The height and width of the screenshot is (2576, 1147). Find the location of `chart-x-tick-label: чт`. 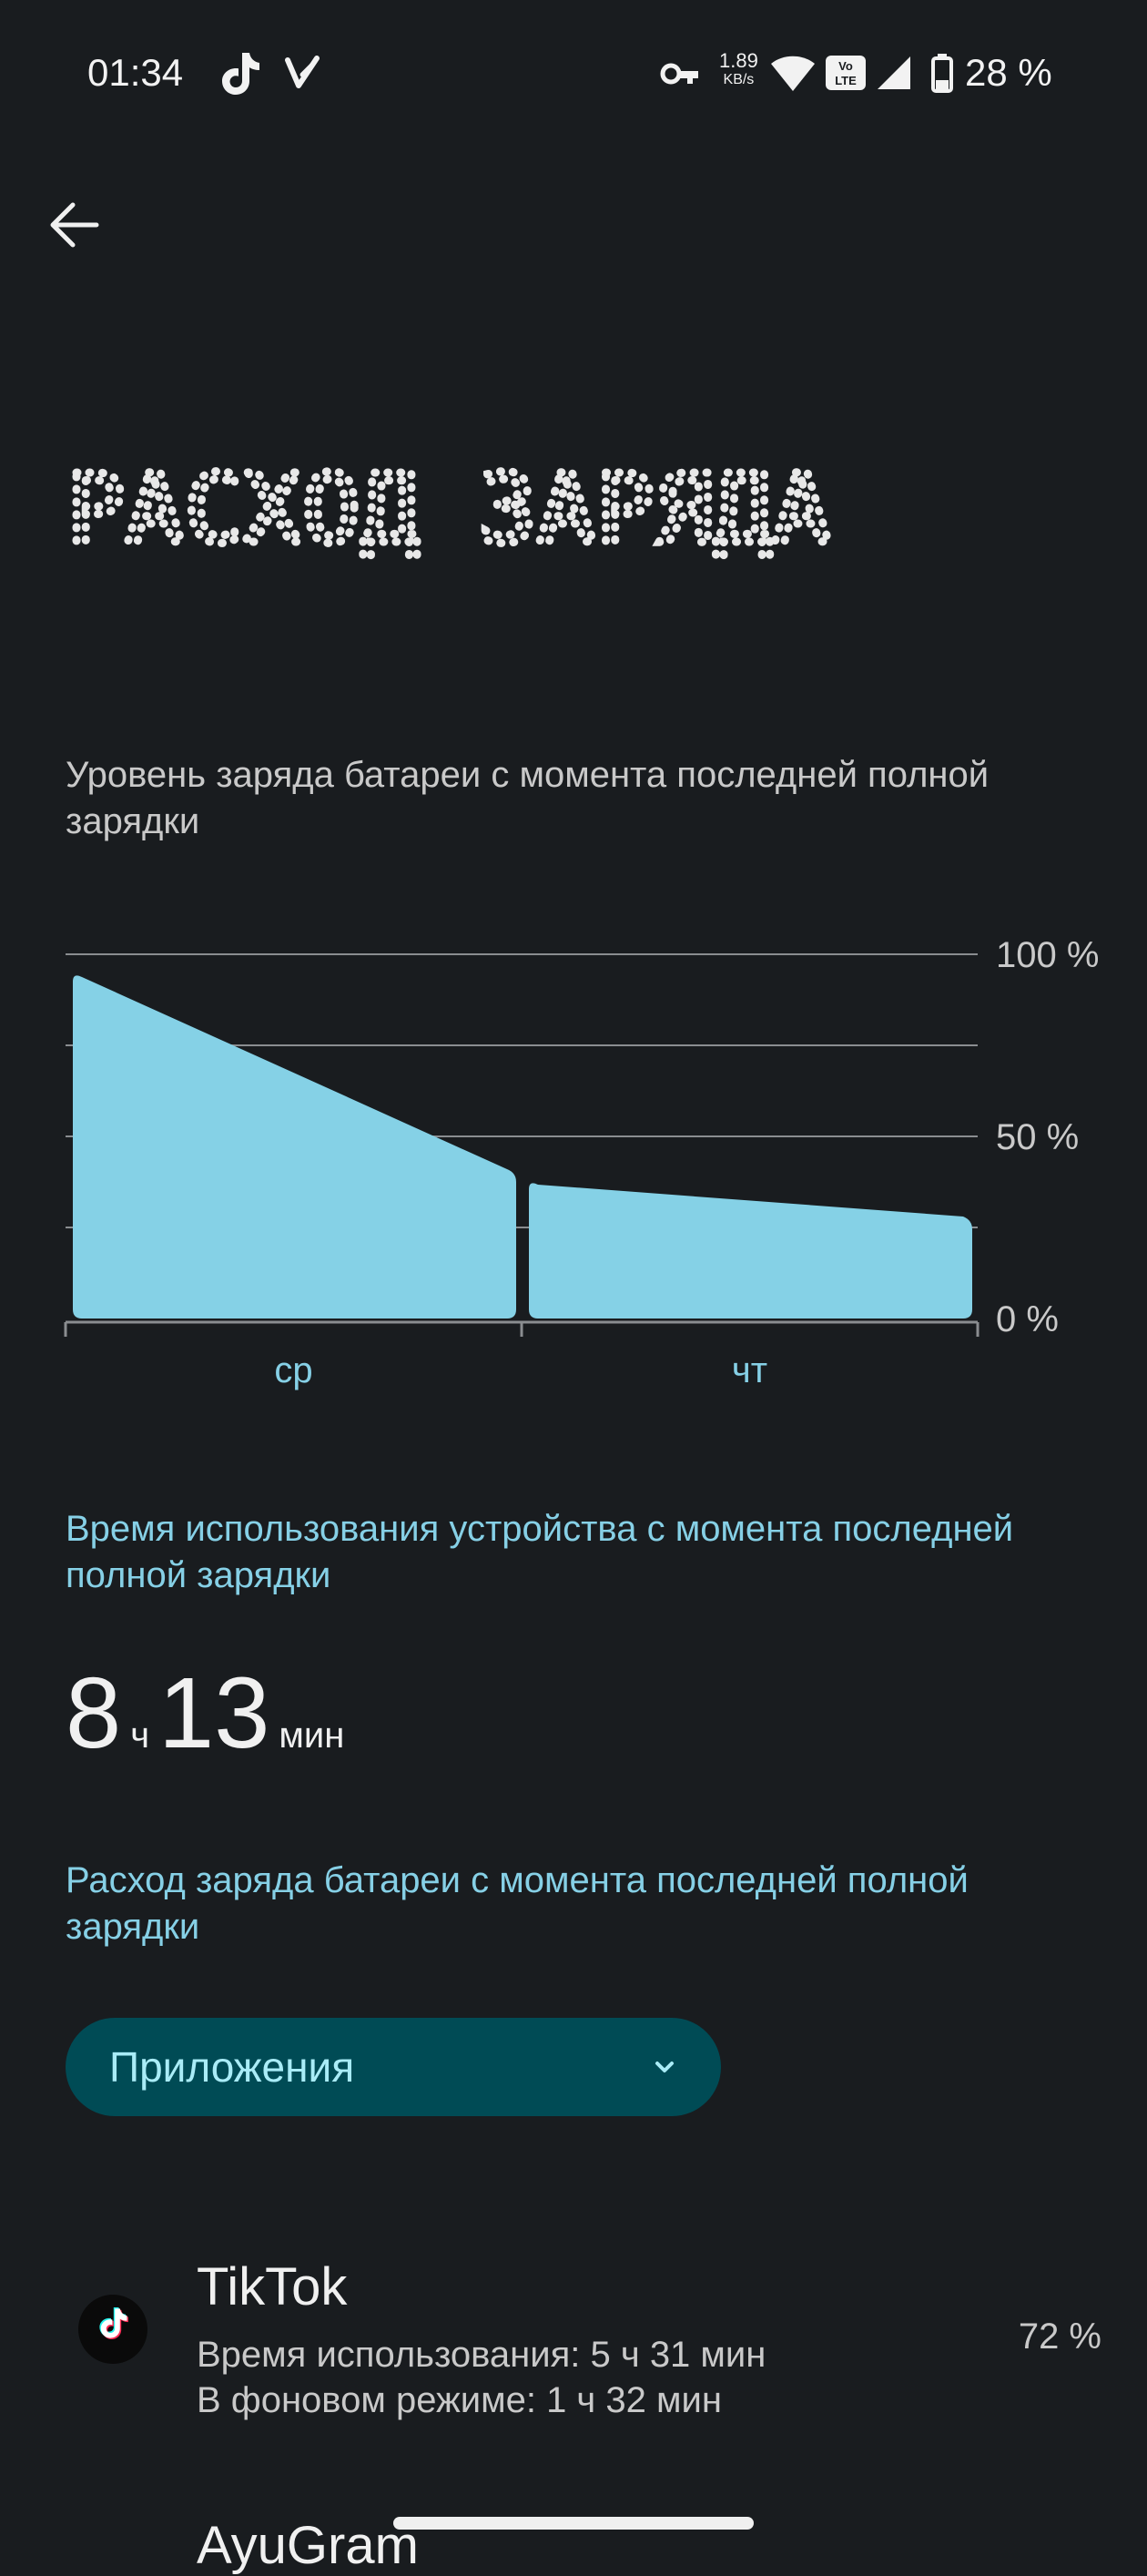

chart-x-tick-label: чт is located at coordinates (749, 1370).